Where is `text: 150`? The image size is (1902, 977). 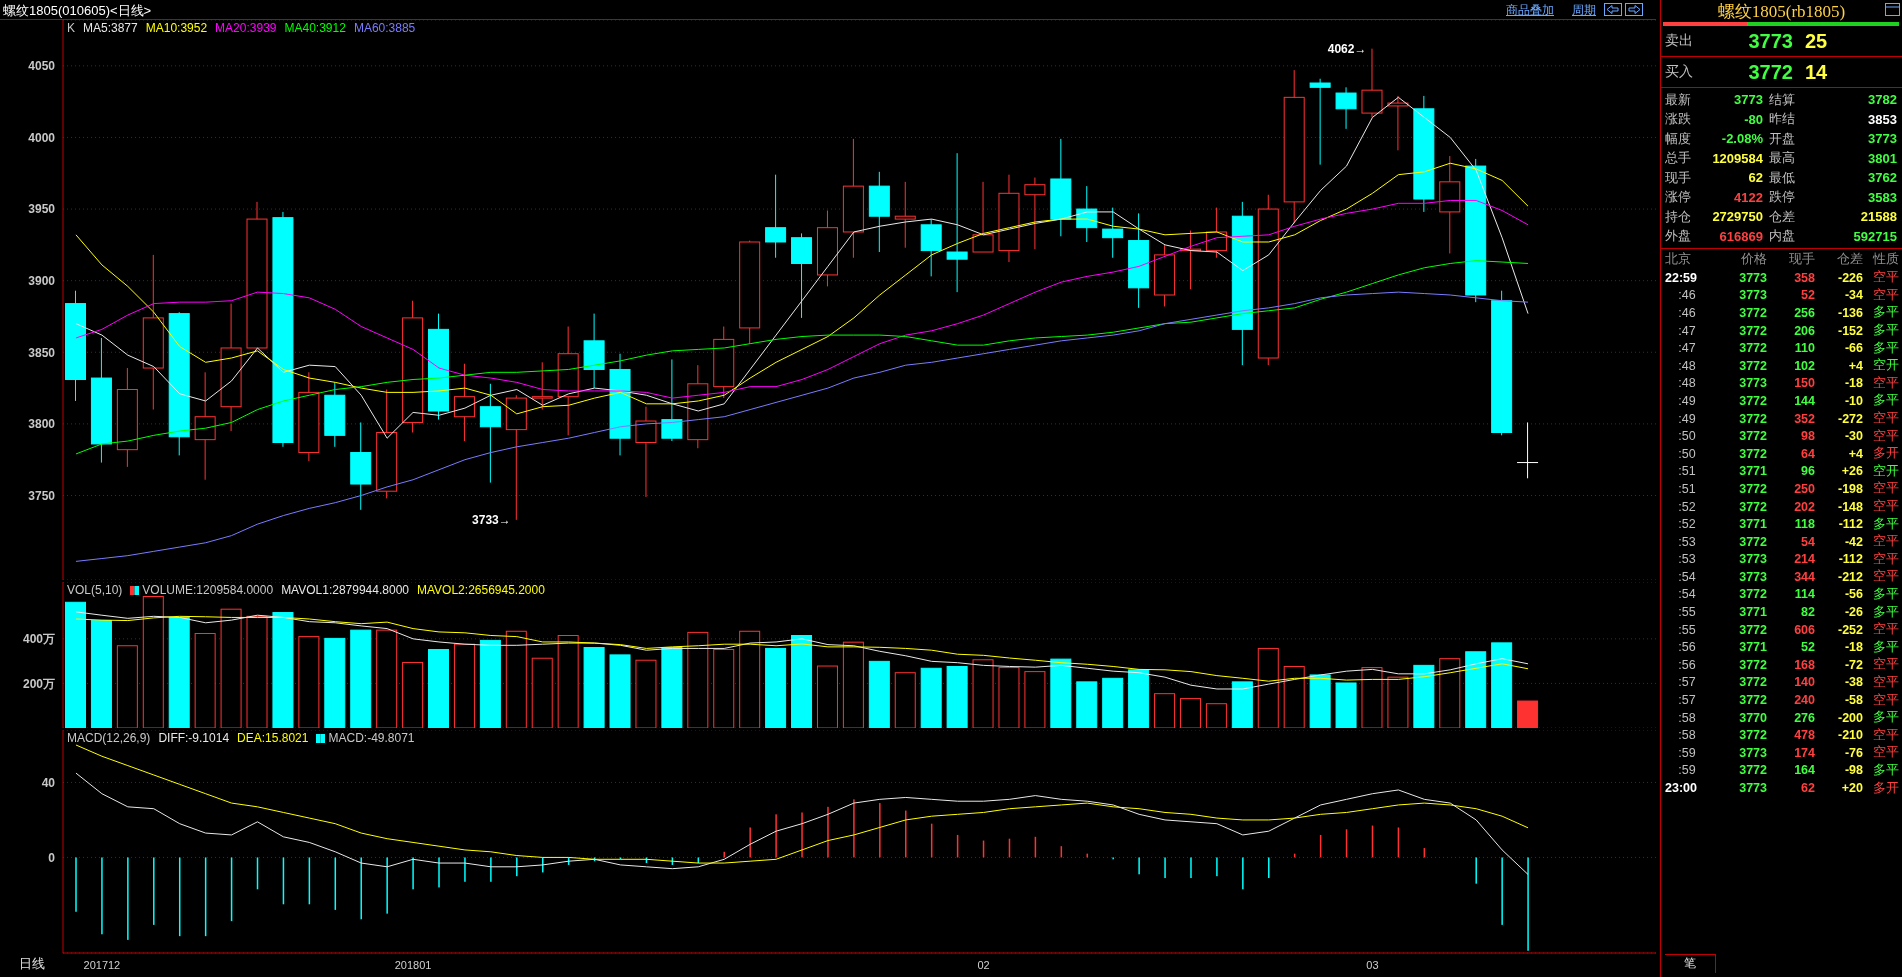 text: 150 is located at coordinates (1804, 383).